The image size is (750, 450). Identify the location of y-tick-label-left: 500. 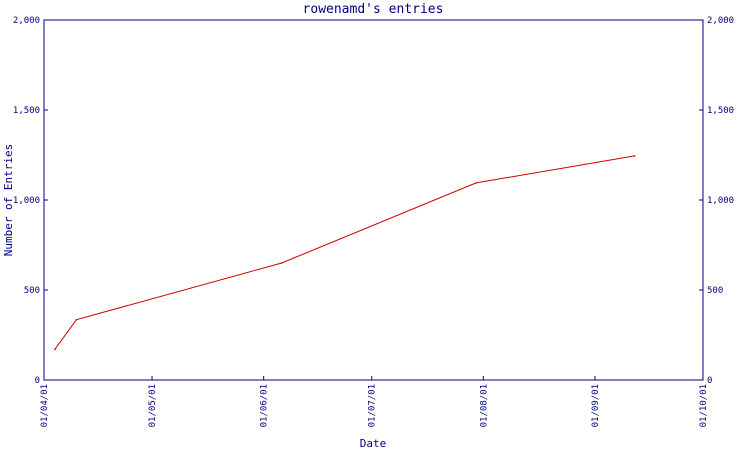
(32, 291).